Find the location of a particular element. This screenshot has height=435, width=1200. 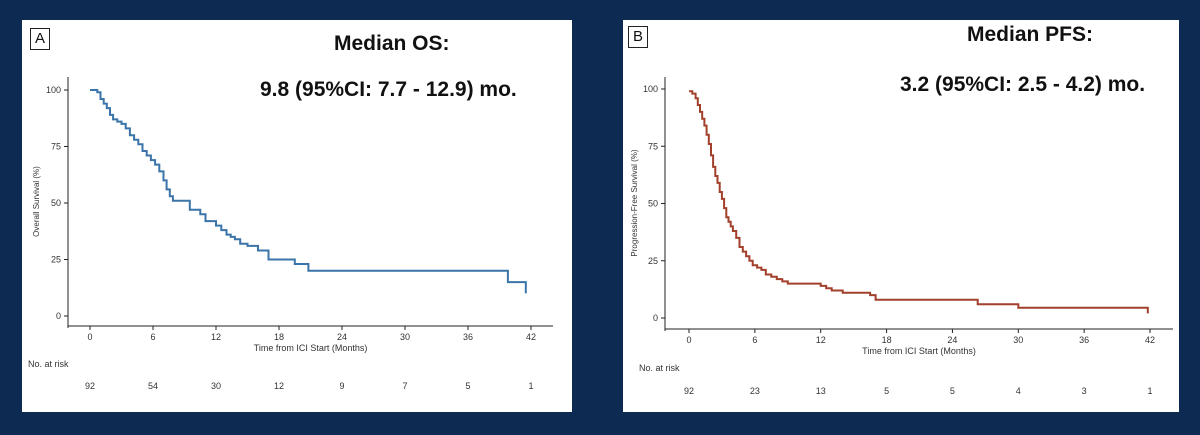

median-os-value: 9.8 (95%CI: 7.7 - 12.9) mo. is located at coordinates (388, 89).